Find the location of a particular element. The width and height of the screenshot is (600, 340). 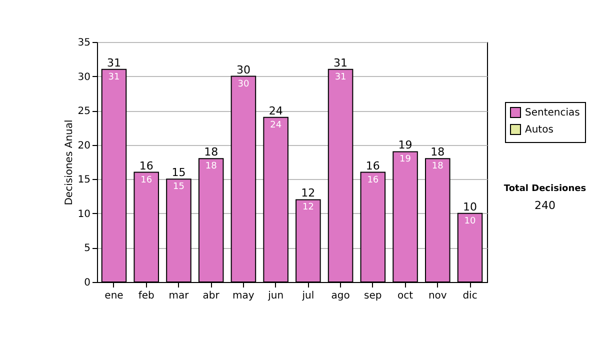

total-label: 15 is located at coordinates (179, 173).